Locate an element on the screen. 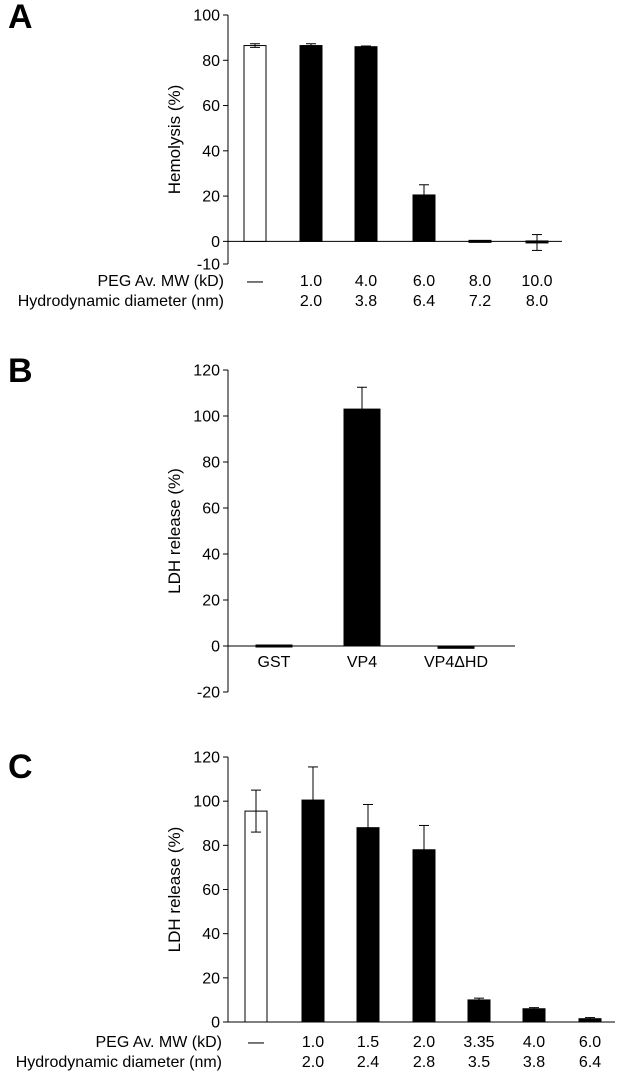 This screenshot has width=623, height=1080. row-value-a: 7.2 is located at coordinates (480, 301).